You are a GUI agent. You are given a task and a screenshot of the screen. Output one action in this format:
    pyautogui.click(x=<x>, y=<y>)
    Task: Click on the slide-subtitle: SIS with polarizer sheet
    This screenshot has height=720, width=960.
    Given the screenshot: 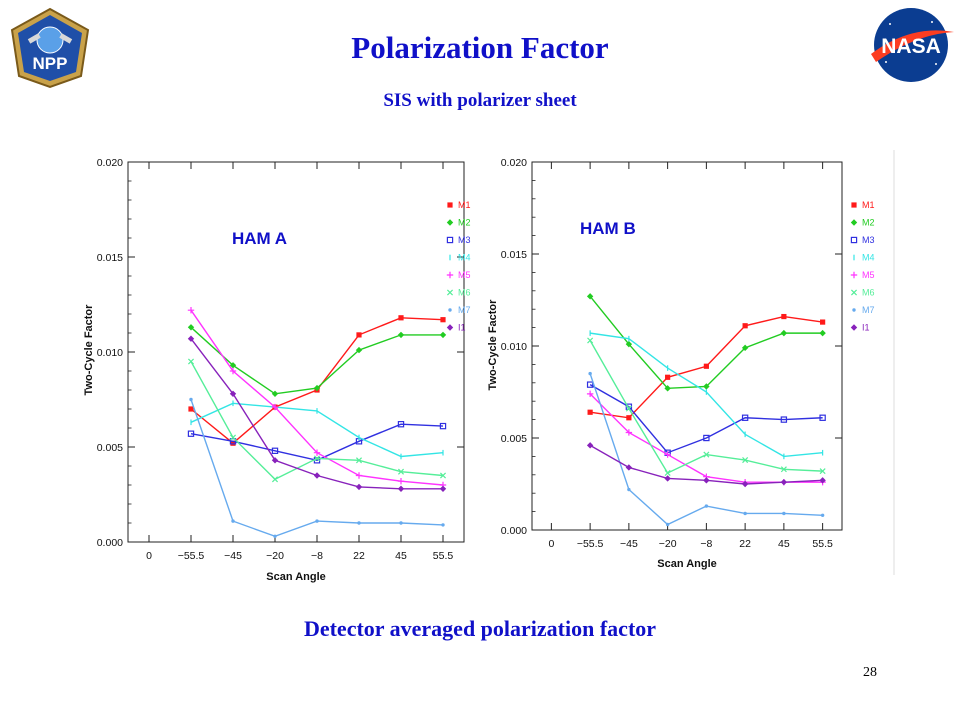 What is the action you would take?
    pyautogui.click(x=480, y=100)
    